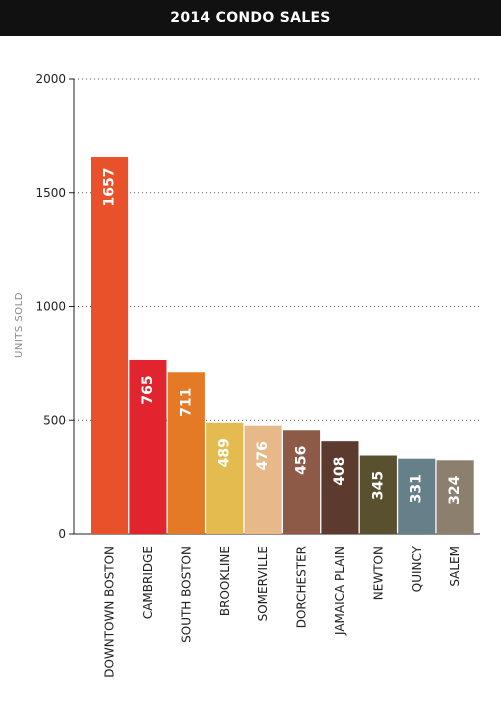  Describe the element at coordinates (19, 325) in the screenshot. I see `y-axis-label: UNITS SOLD` at that location.